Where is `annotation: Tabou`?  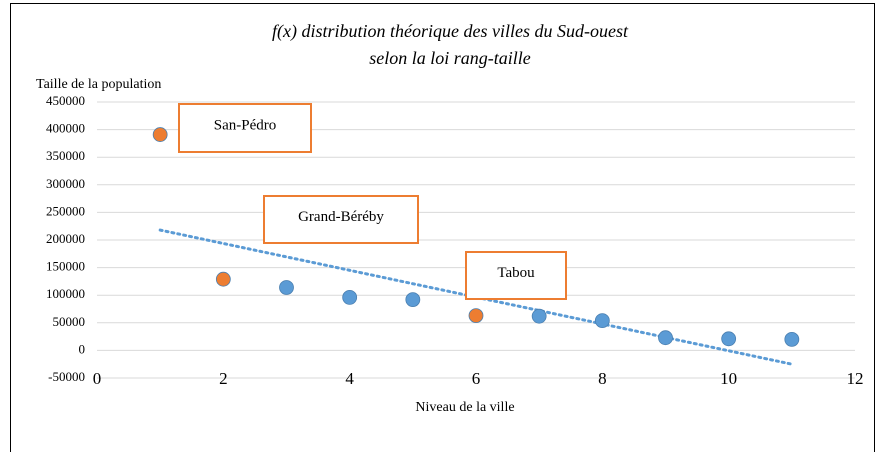
annotation: Tabou is located at coordinates (516, 273).